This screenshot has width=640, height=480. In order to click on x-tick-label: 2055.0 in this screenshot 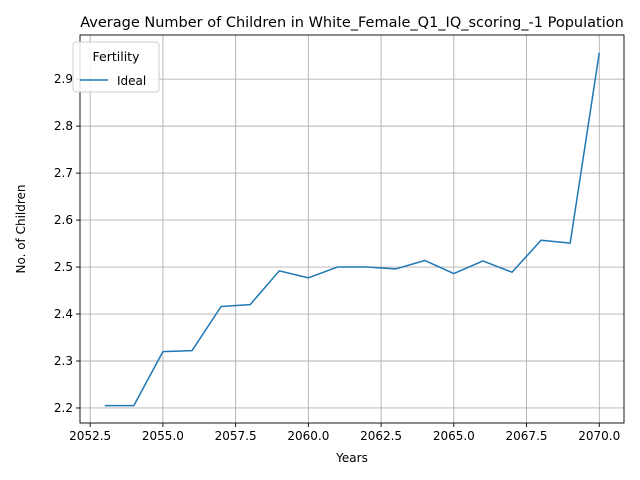, I will do `click(163, 436)`.